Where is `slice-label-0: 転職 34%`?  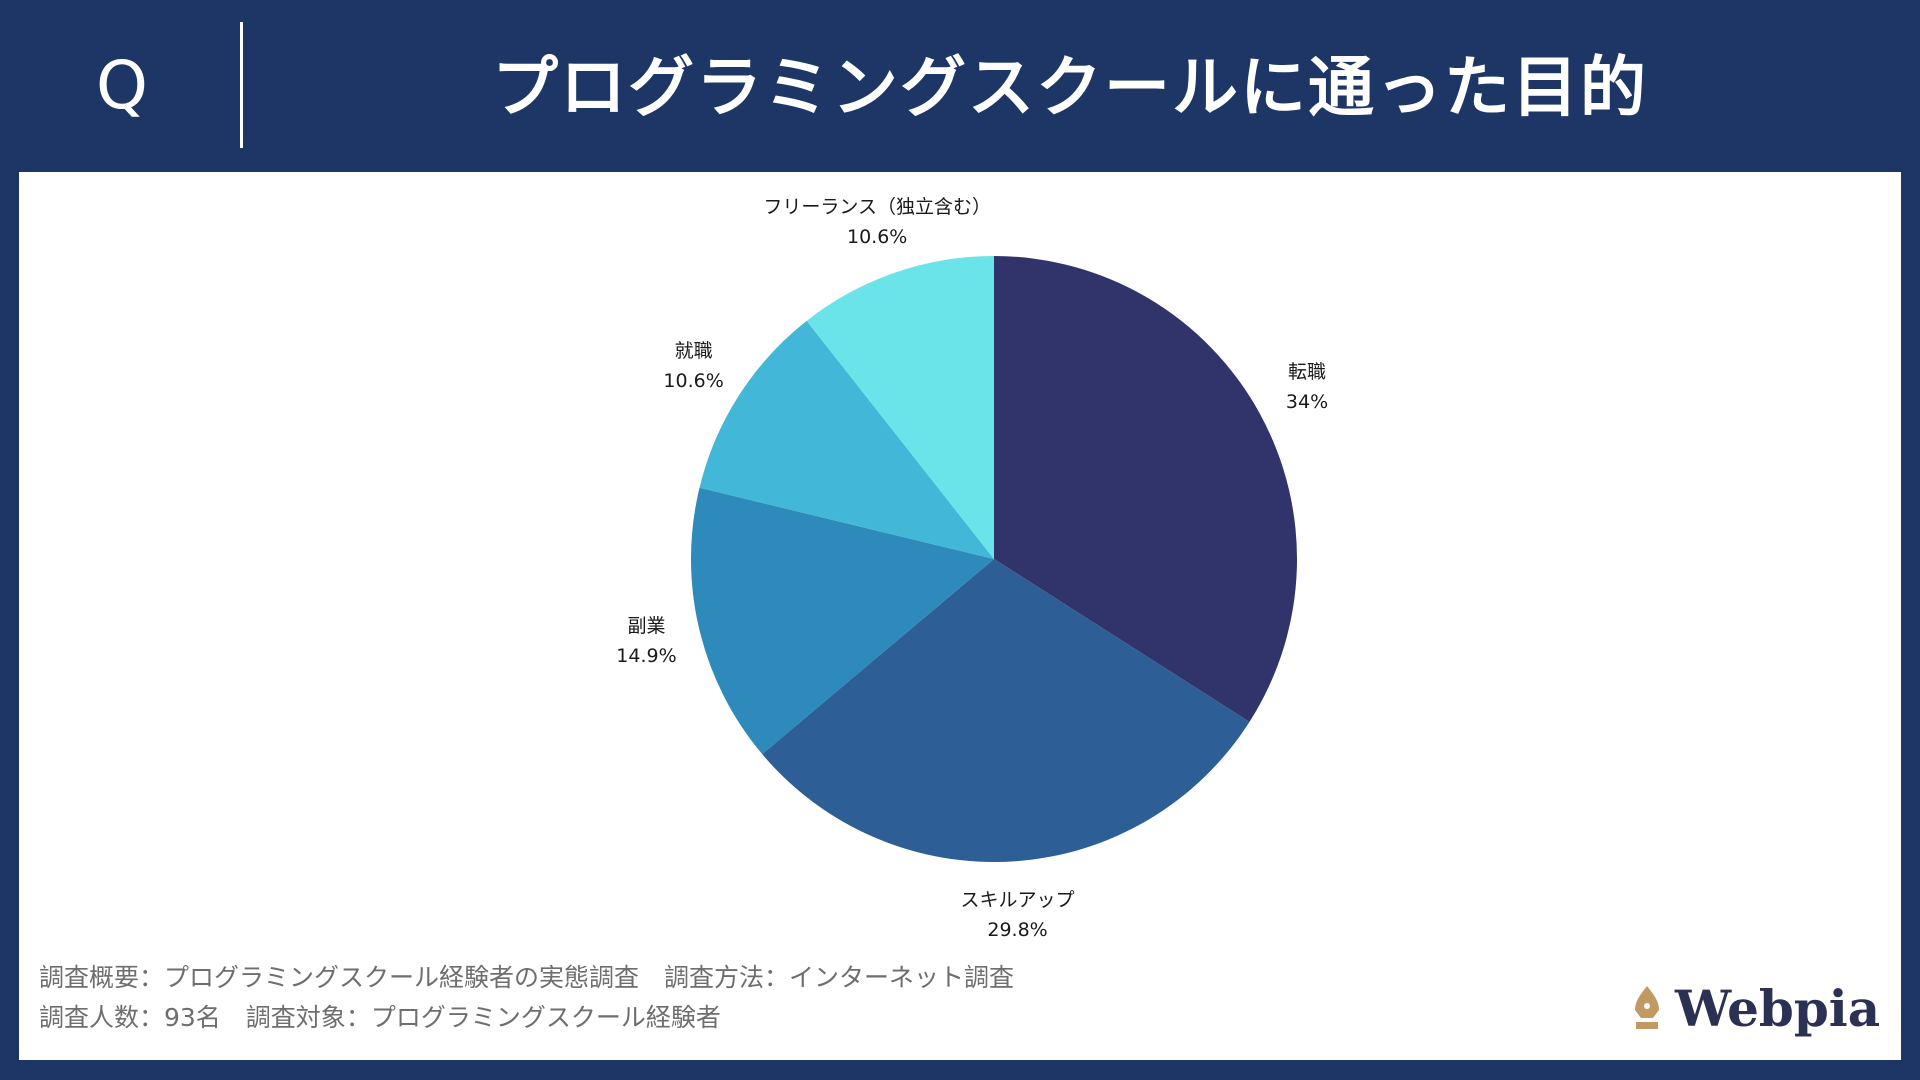 slice-label-0: 転職 34% is located at coordinates (1307, 387).